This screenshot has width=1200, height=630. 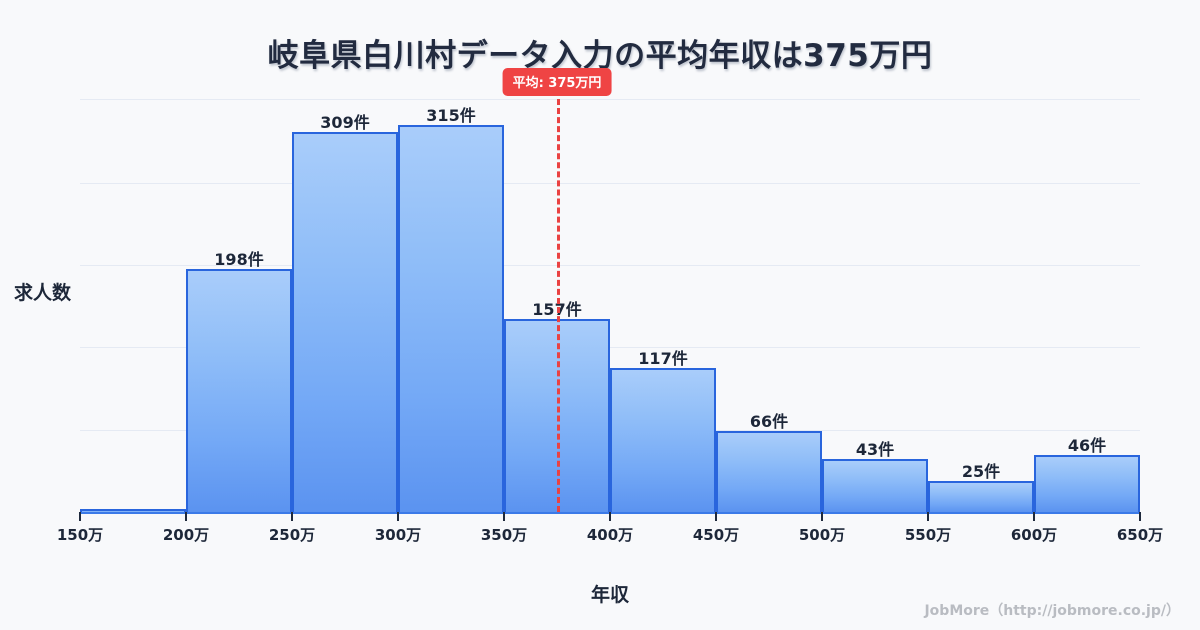 What do you see at coordinates (451, 115) in the screenshot?
I see `bar-value-label: 315件` at bounding box center [451, 115].